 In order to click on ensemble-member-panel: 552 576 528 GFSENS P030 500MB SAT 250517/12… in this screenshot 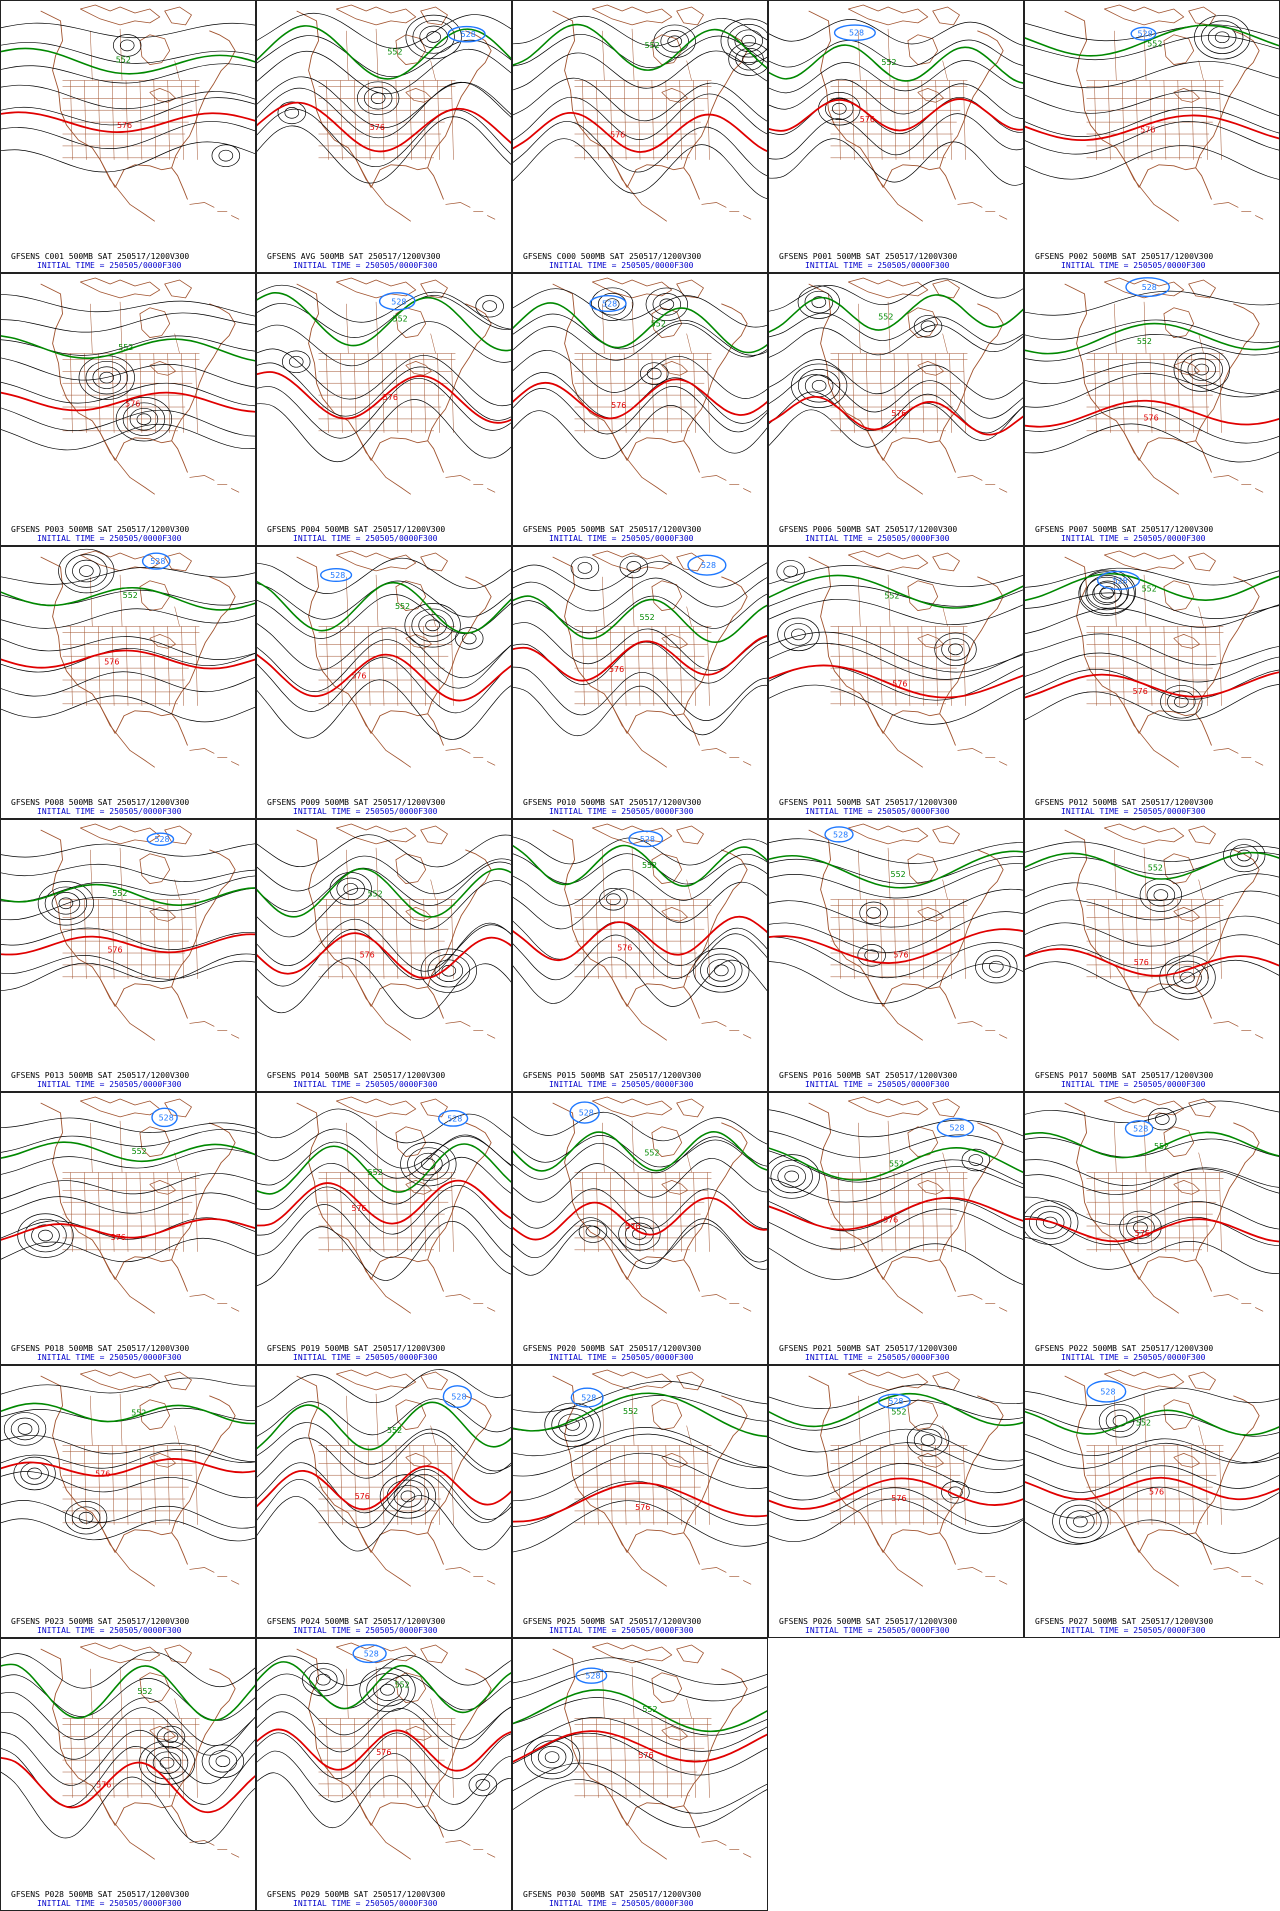, I will do `click(640, 1774)`.